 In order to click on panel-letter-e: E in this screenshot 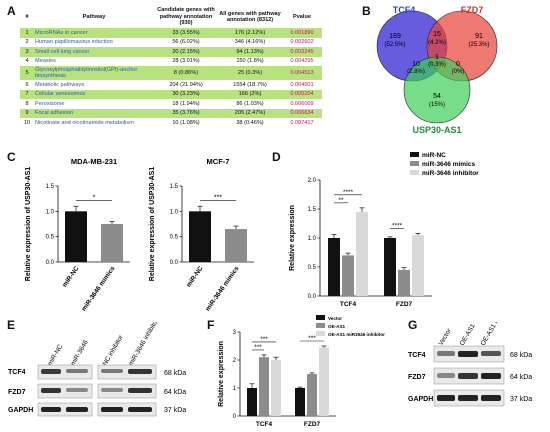, I will do `click(11, 325)`.